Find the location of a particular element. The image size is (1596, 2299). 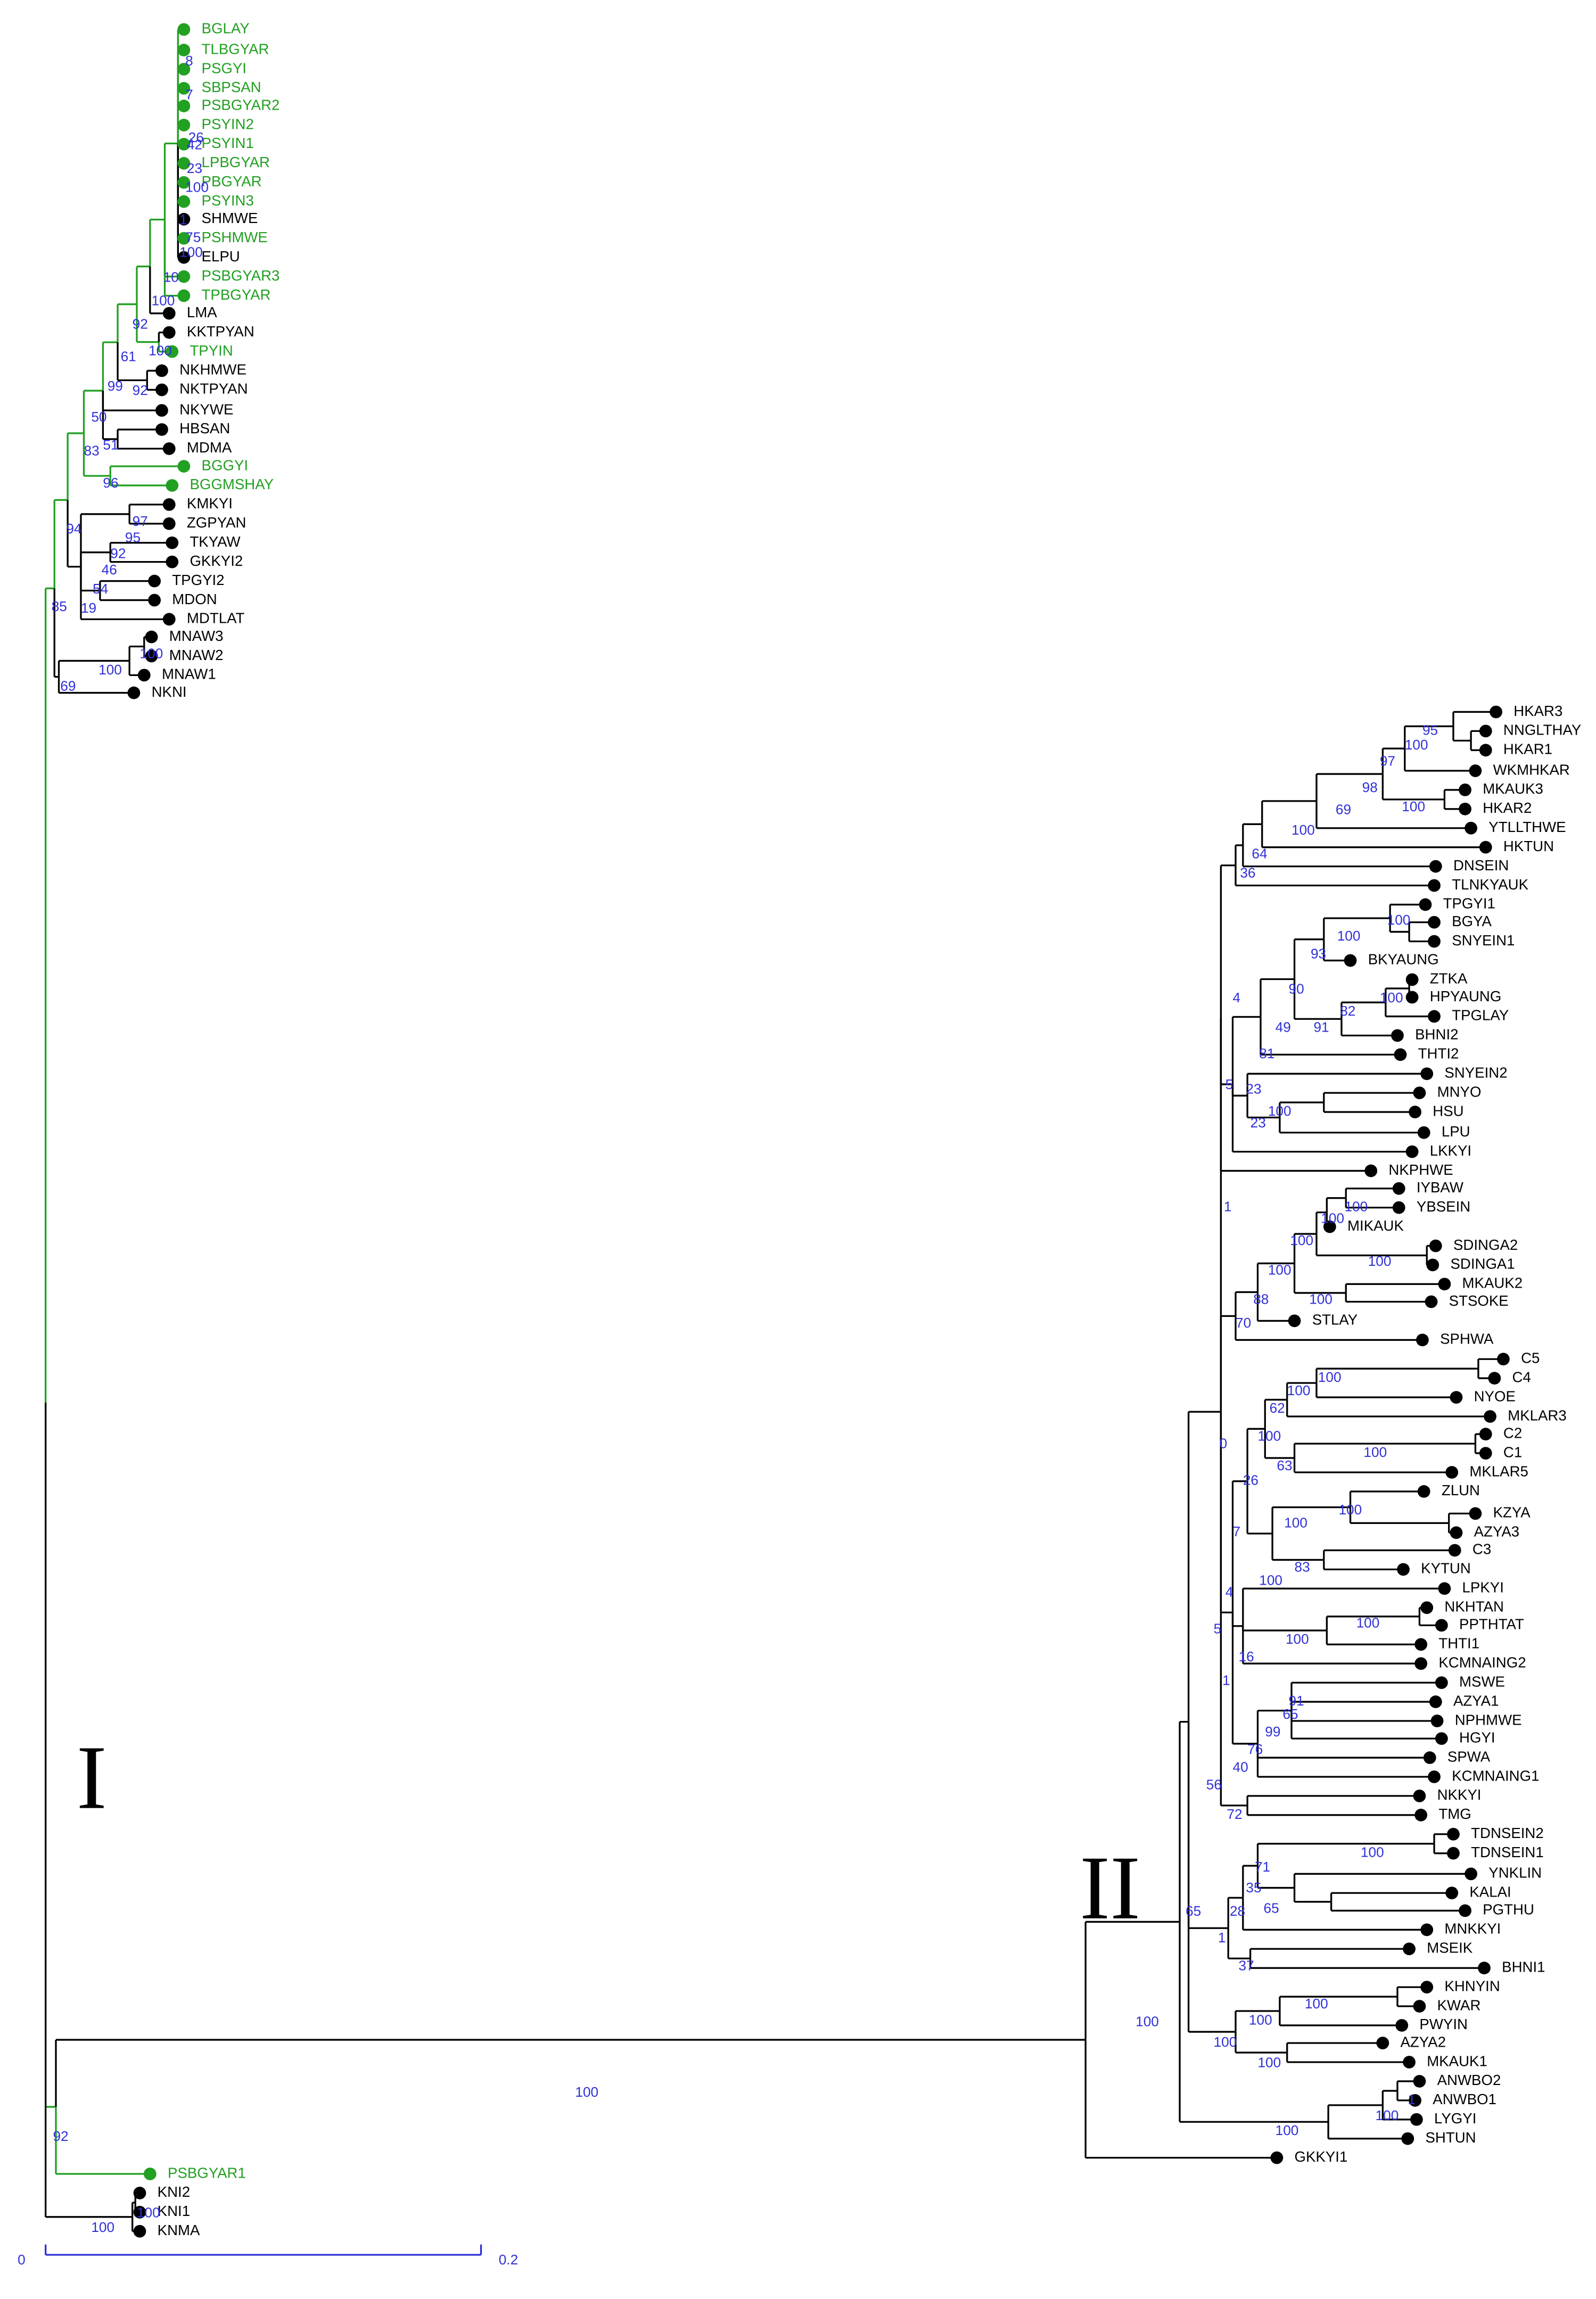

bootstrap-value: 83 is located at coordinates (1303, 1567).